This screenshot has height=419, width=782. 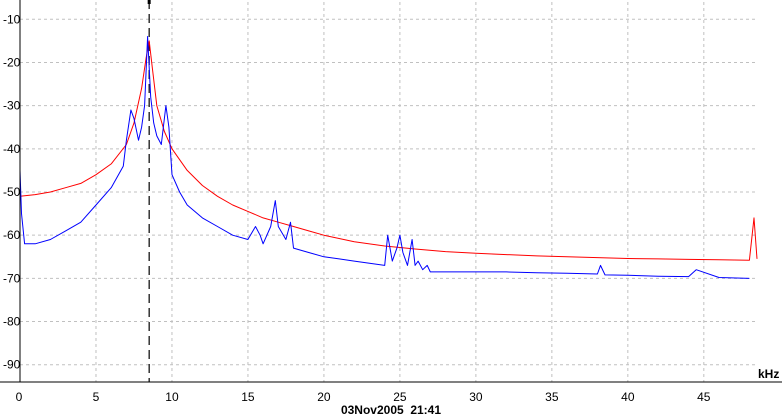 I want to click on x-tick-label: 20, so click(x=324, y=397).